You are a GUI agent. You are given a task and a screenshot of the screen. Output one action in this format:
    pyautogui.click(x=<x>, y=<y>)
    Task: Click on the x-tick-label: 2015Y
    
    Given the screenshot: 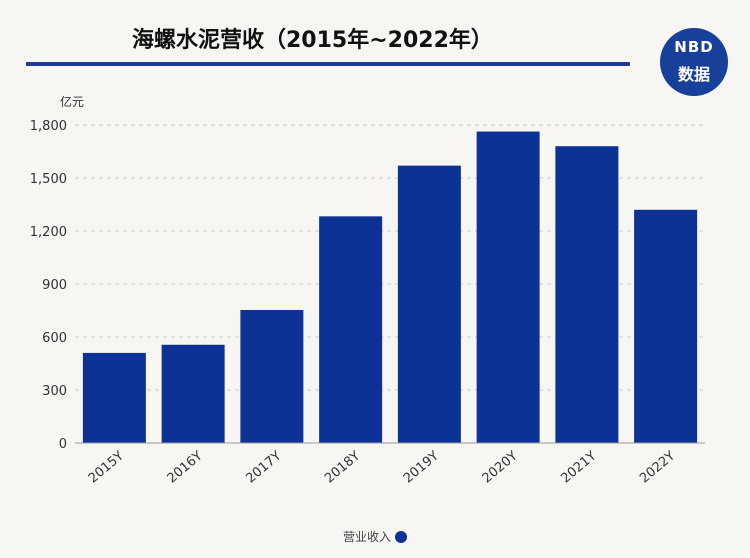 What is the action you would take?
    pyautogui.click(x=106, y=468)
    